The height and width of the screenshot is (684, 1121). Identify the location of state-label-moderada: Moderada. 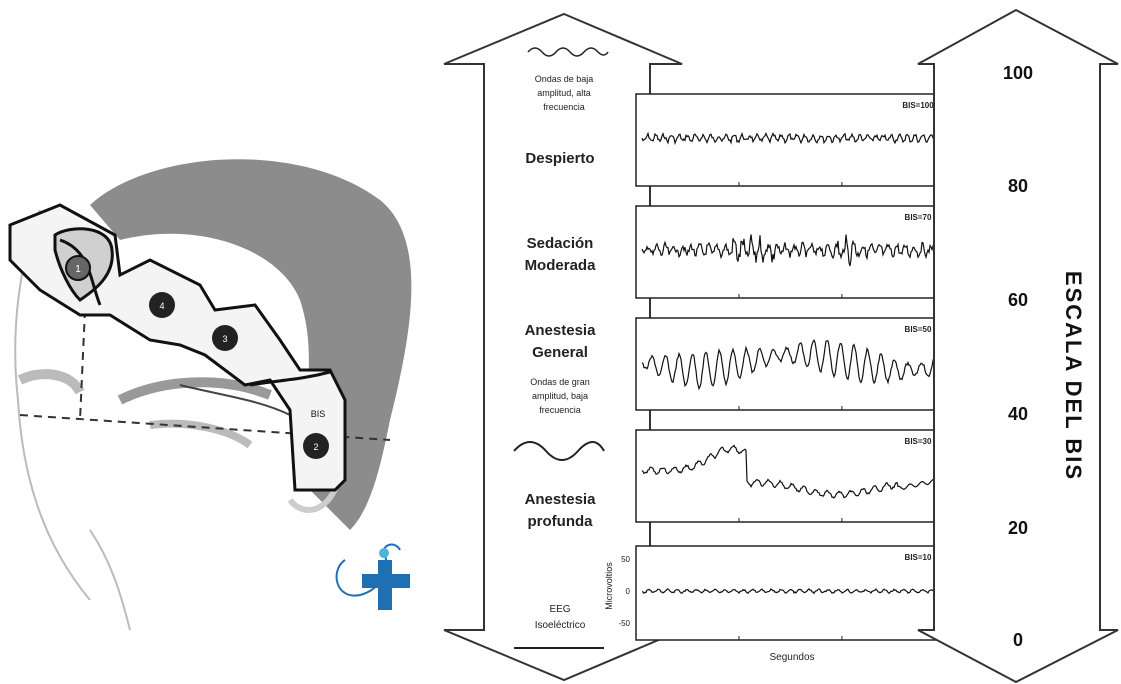
(561, 265).